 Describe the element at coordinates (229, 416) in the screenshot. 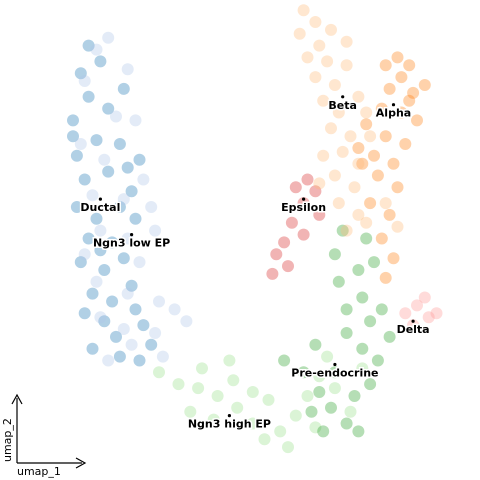

I see `centroid-ngn3-high-ep` at that location.